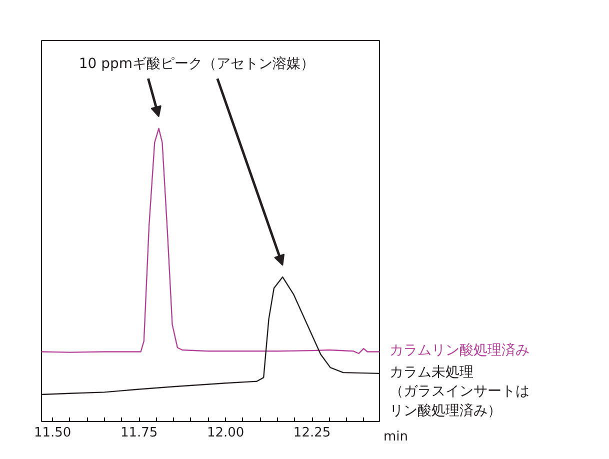 This screenshot has height=459, width=609. I want to click on x-axis-title: min, so click(396, 437).